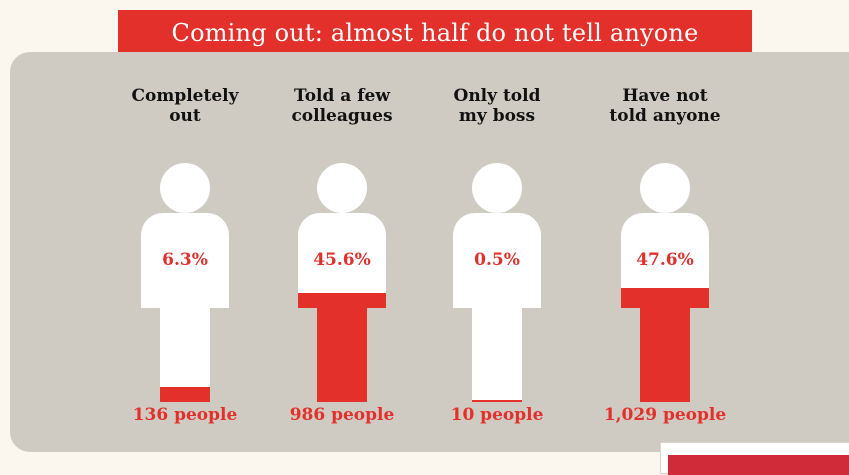 This screenshot has width=849, height=475. Describe the element at coordinates (342, 415) in the screenshot. I see `people-count: 986 people` at that location.